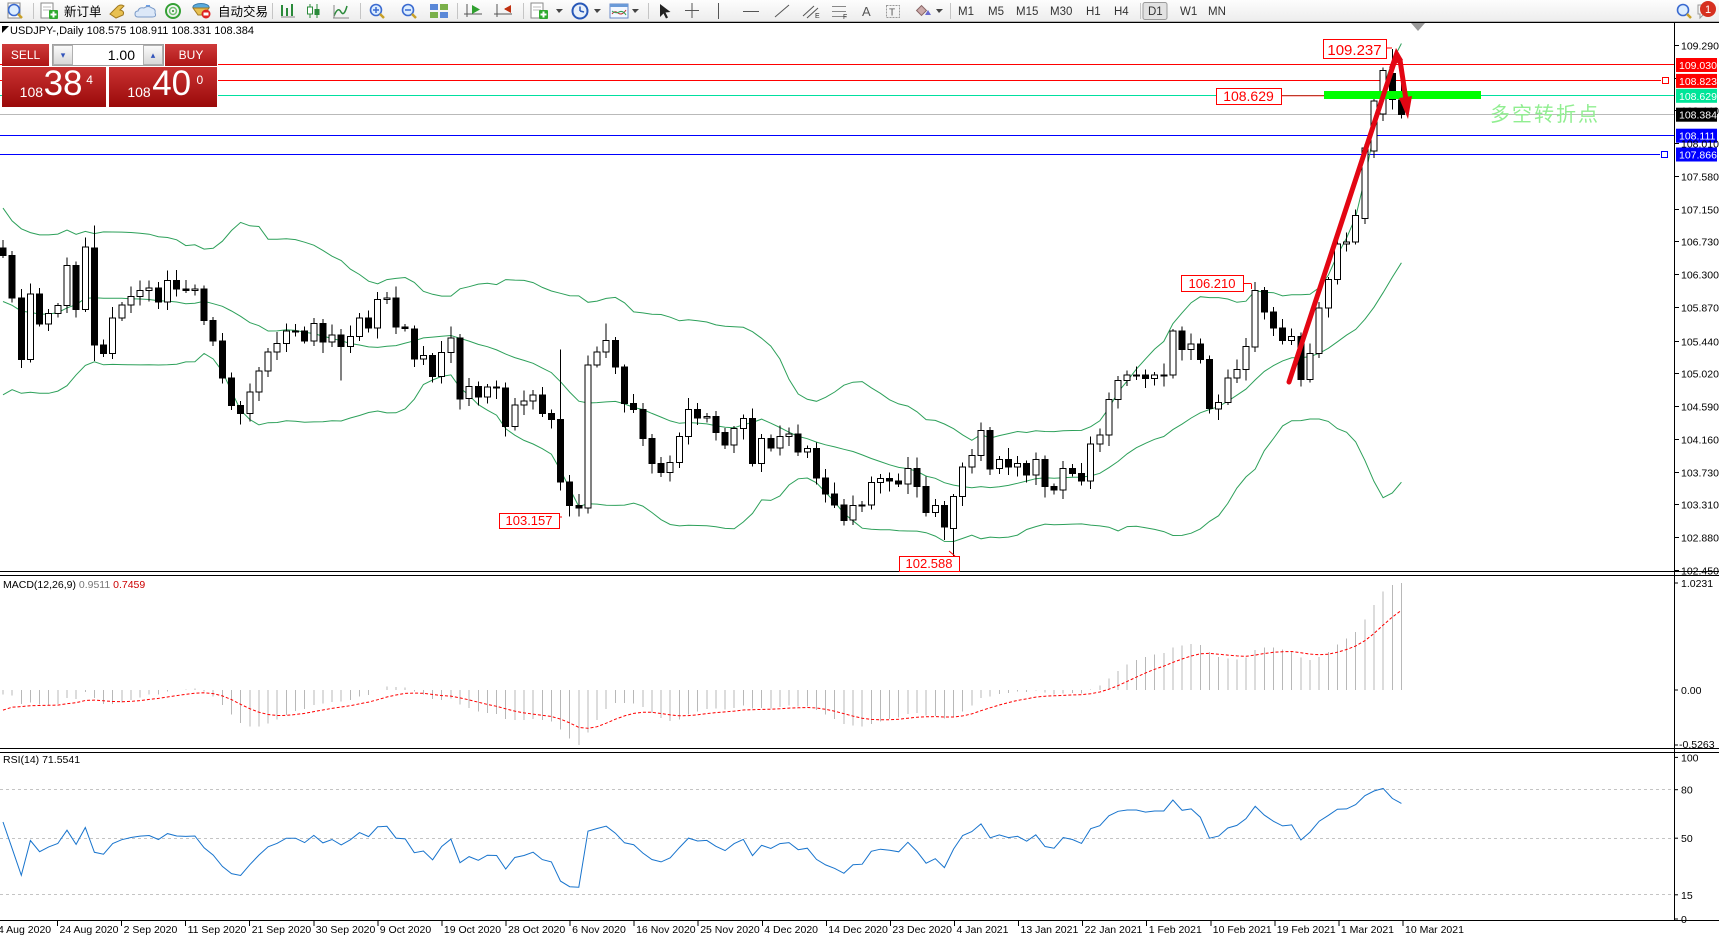  What do you see at coordinates (1027, 12) in the screenshot?
I see `svg-text: M15` at bounding box center [1027, 12].